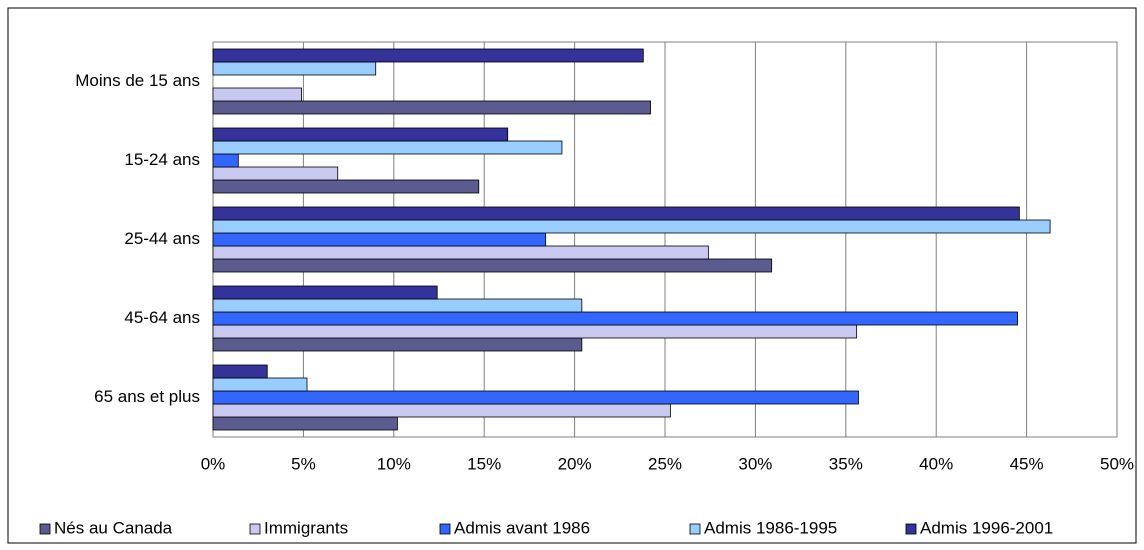  Describe the element at coordinates (755, 463) in the screenshot. I see `x-tick-label: 30%` at that location.